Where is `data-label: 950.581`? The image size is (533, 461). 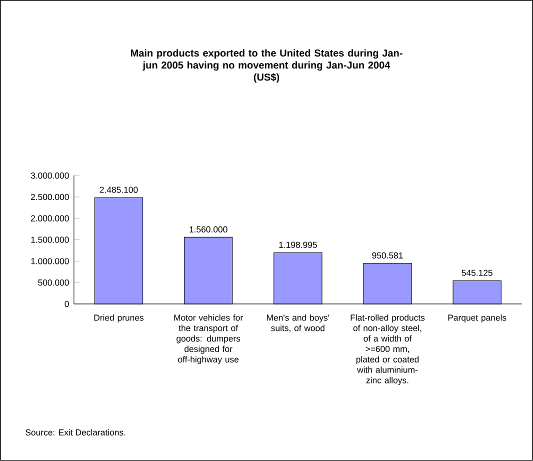 data-label: 950.581 is located at coordinates (387, 255).